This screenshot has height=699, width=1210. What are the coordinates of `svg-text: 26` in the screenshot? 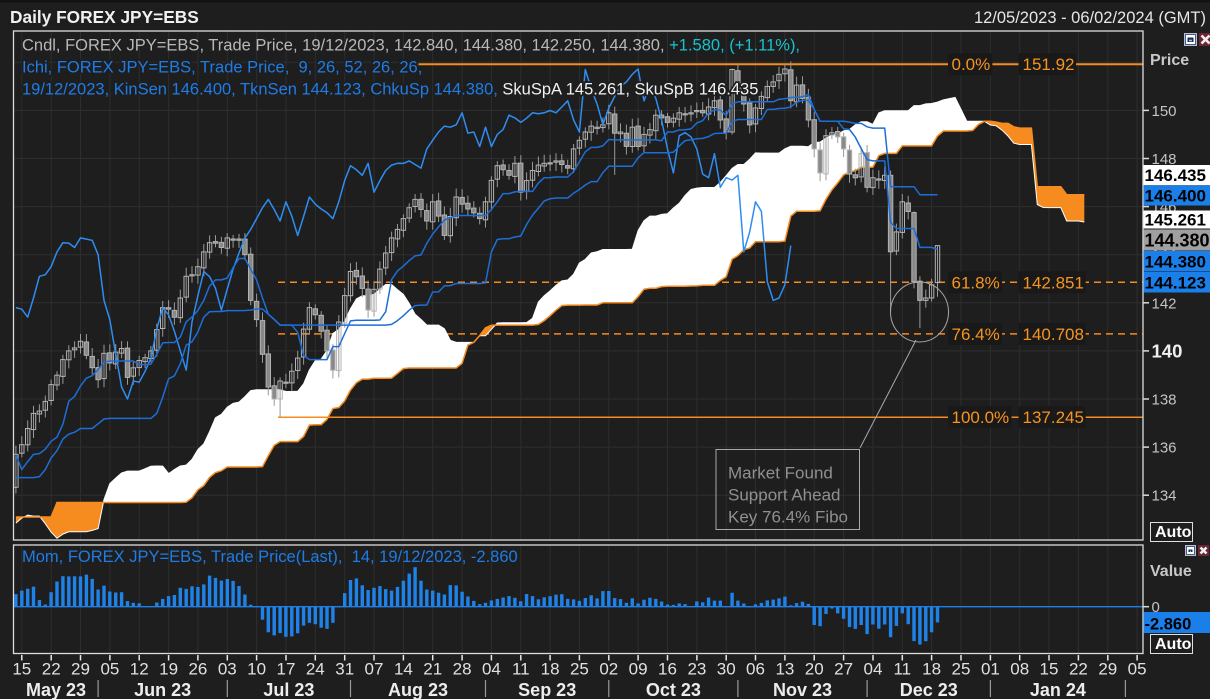 It's located at (197, 669).